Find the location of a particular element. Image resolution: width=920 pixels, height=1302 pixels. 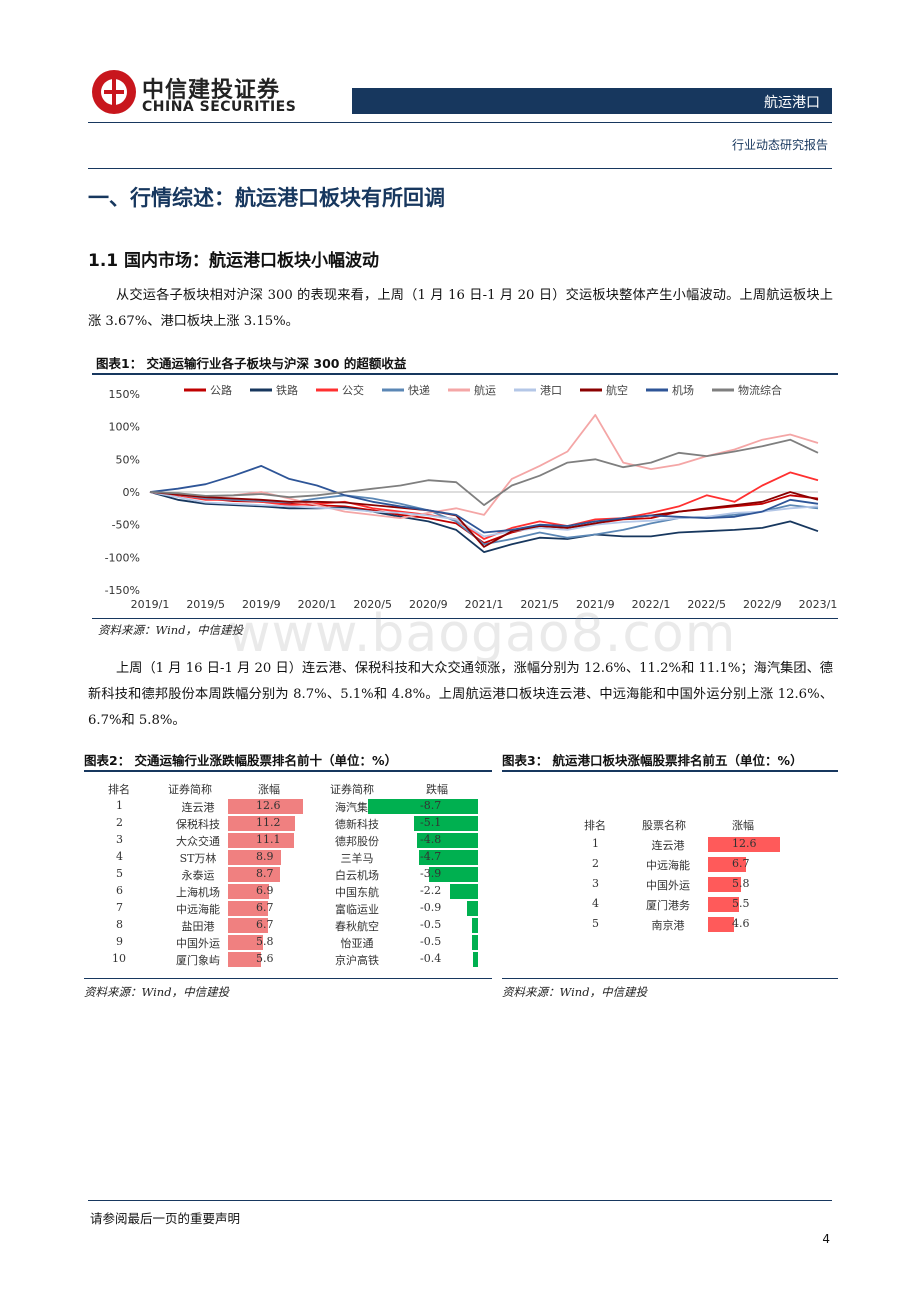

t3-rank-header: 排名 is located at coordinates (595, 825).